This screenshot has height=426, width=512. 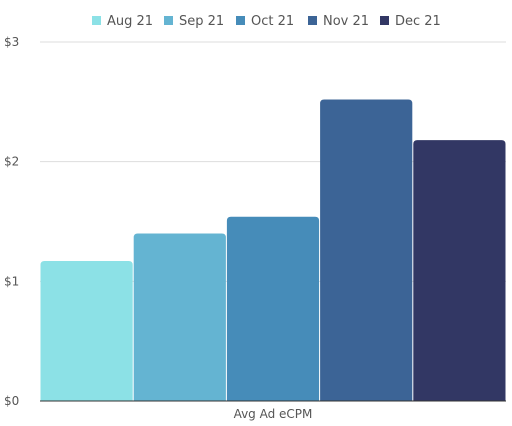 What do you see at coordinates (11, 162) in the screenshot?
I see `y-tick-label: $2` at bounding box center [11, 162].